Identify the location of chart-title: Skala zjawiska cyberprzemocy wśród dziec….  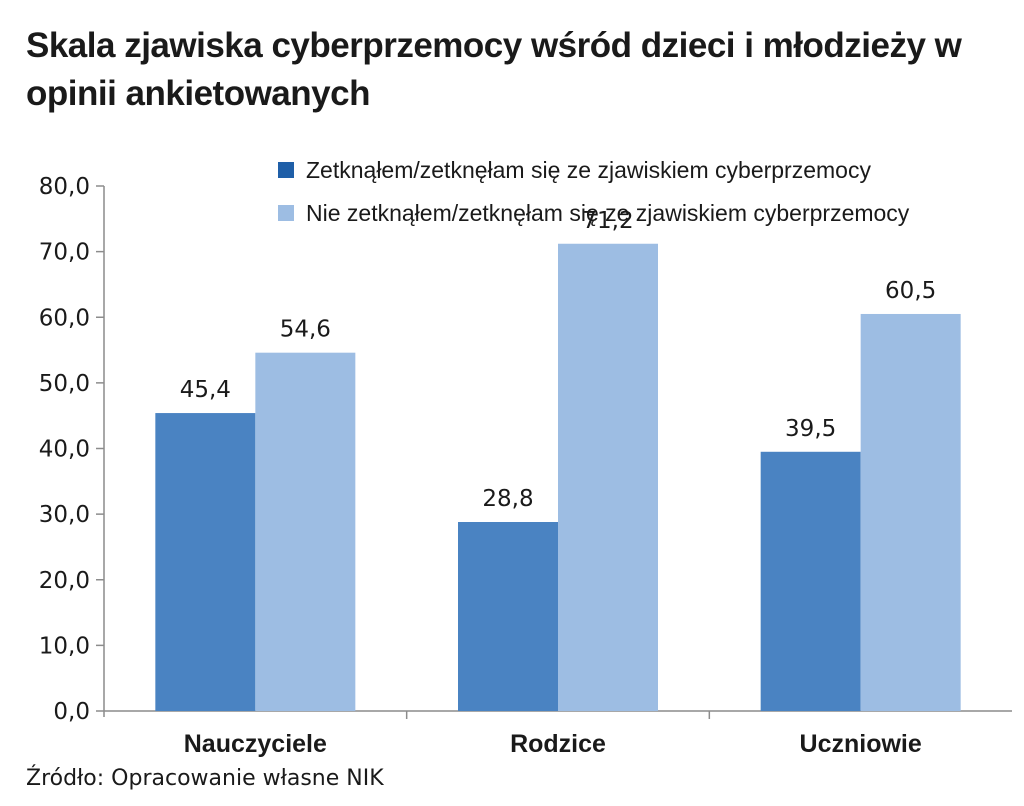
(494, 69).